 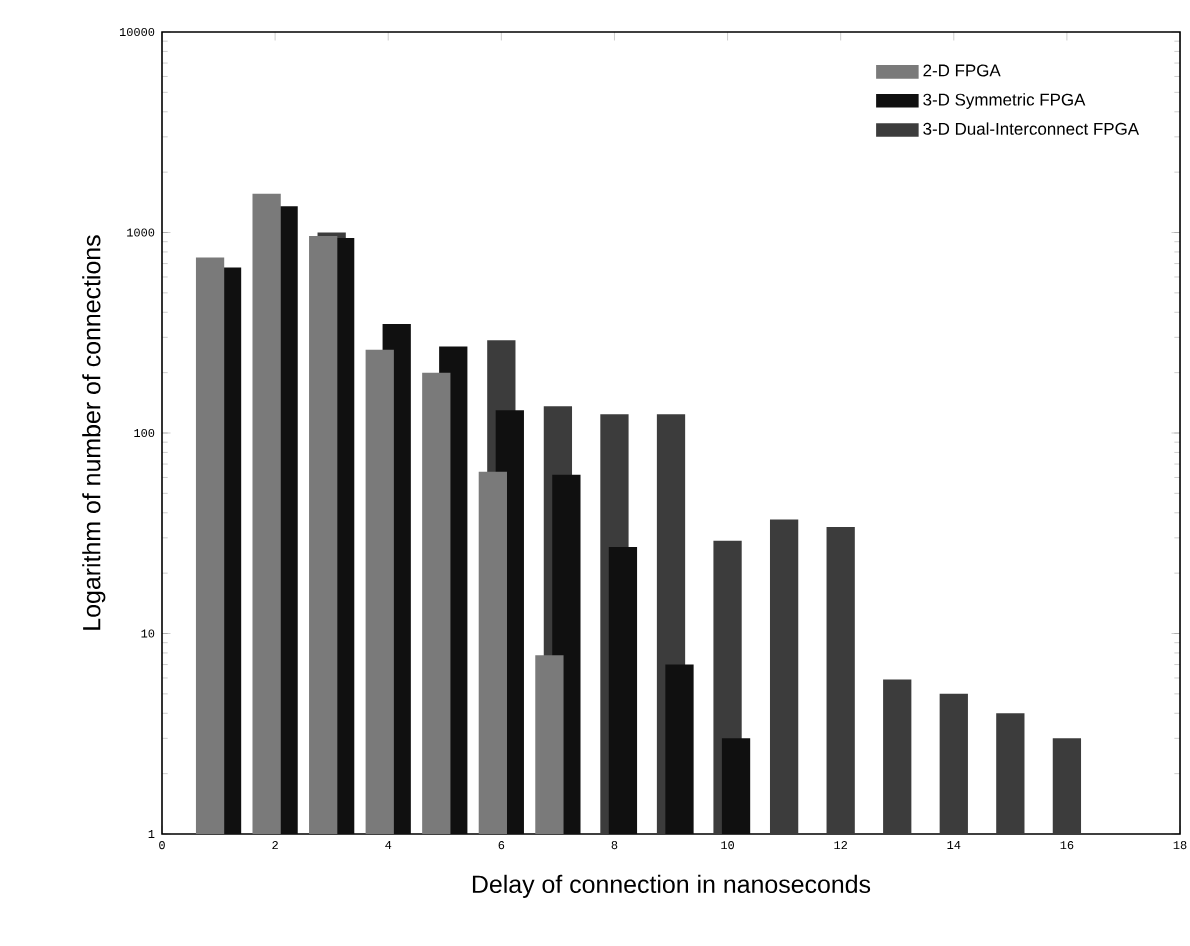 What do you see at coordinates (671, 886) in the screenshot?
I see `x-axis-title: Delay of connection in nanoseconds` at bounding box center [671, 886].